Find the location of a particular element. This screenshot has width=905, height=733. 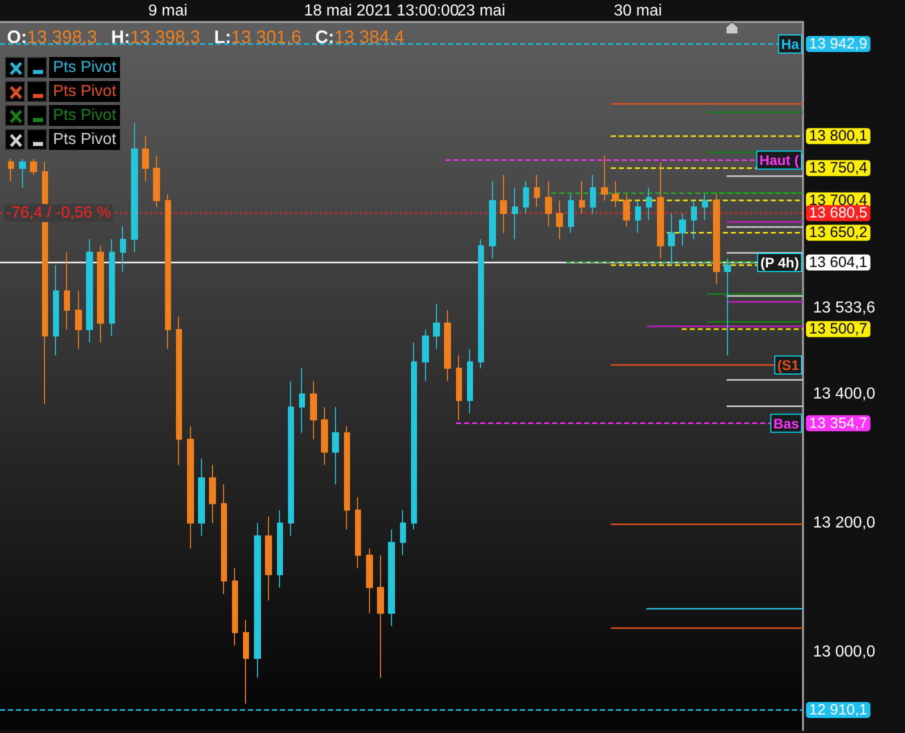

x-tick-label: 23 mai is located at coordinates (481, 11).